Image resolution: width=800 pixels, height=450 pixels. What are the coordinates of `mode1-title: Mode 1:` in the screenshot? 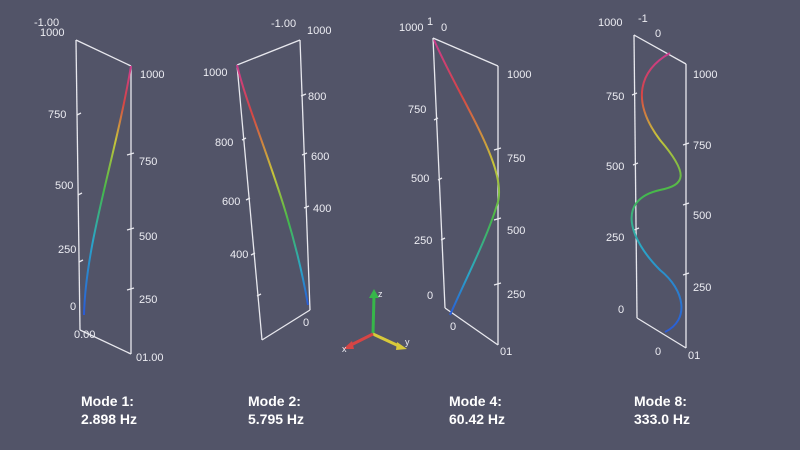 It's located at (107, 401).